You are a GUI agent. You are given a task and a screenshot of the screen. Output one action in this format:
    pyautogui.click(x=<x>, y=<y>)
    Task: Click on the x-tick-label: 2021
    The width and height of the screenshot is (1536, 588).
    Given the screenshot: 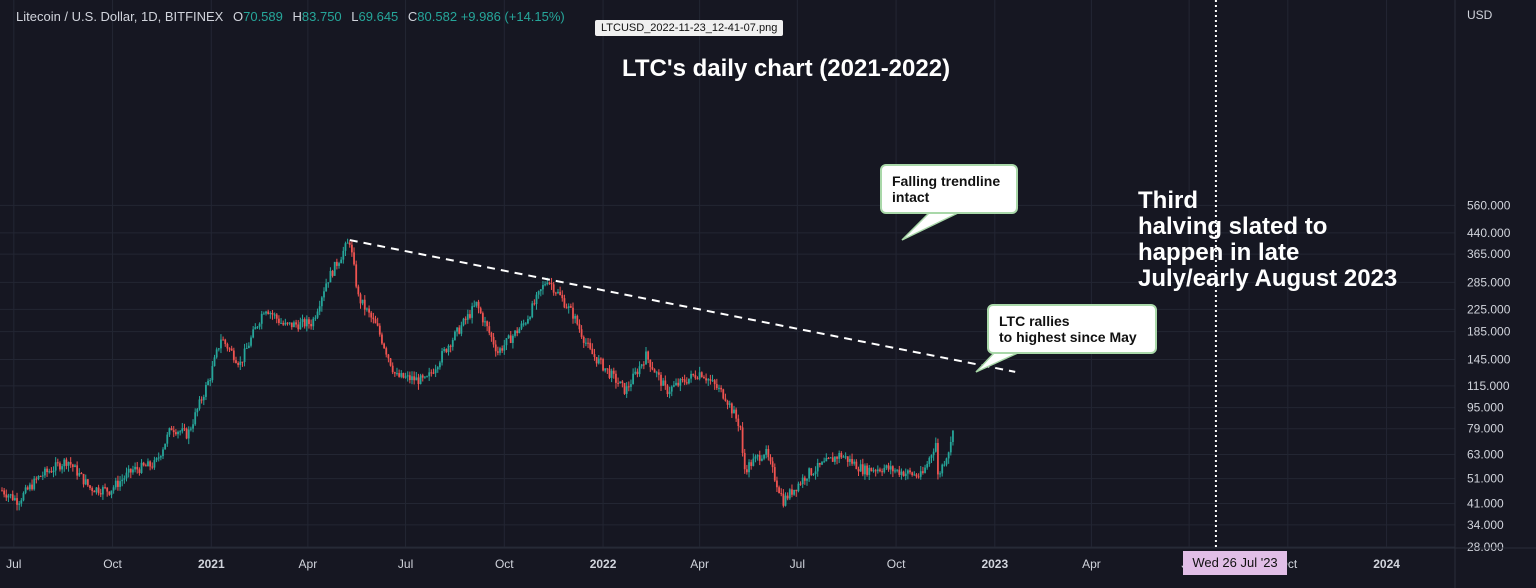 What is the action you would take?
    pyautogui.click(x=211, y=564)
    